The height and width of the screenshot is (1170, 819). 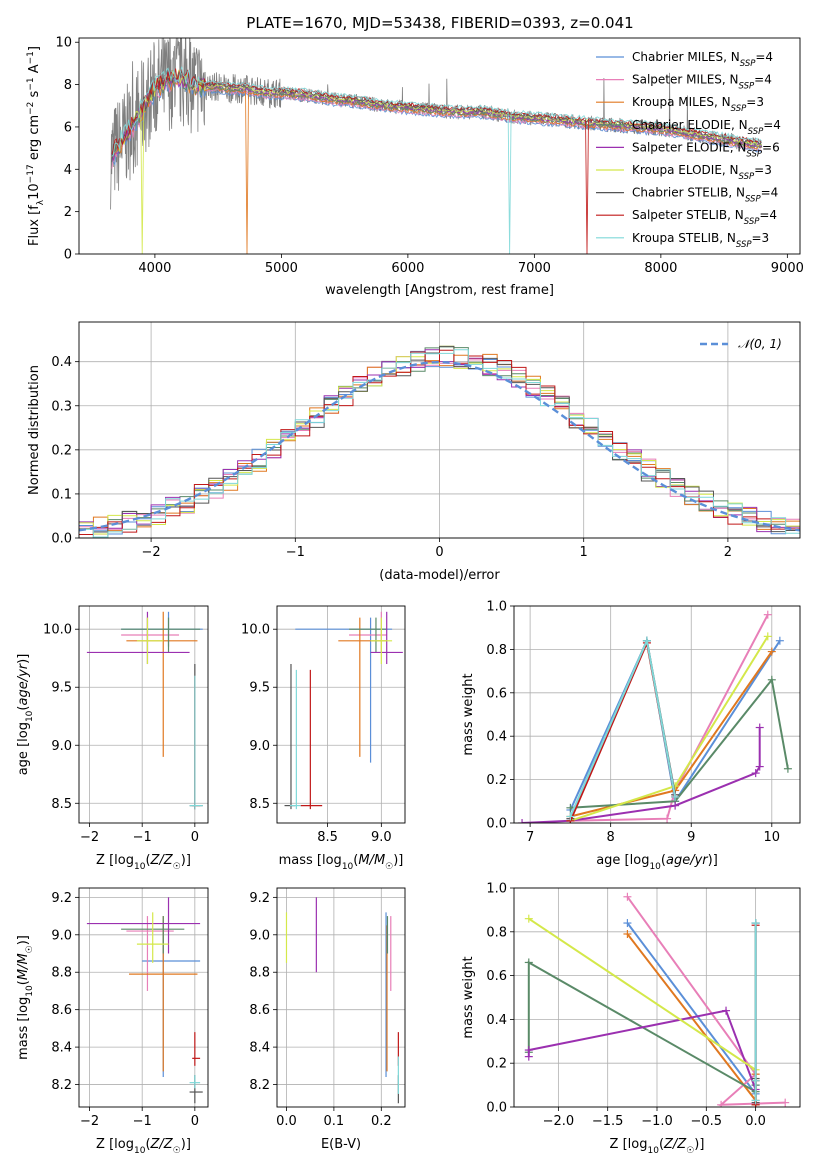 What do you see at coordinates (142, 837) in the screenshot?
I see `x-tick-label: −1` at bounding box center [142, 837].